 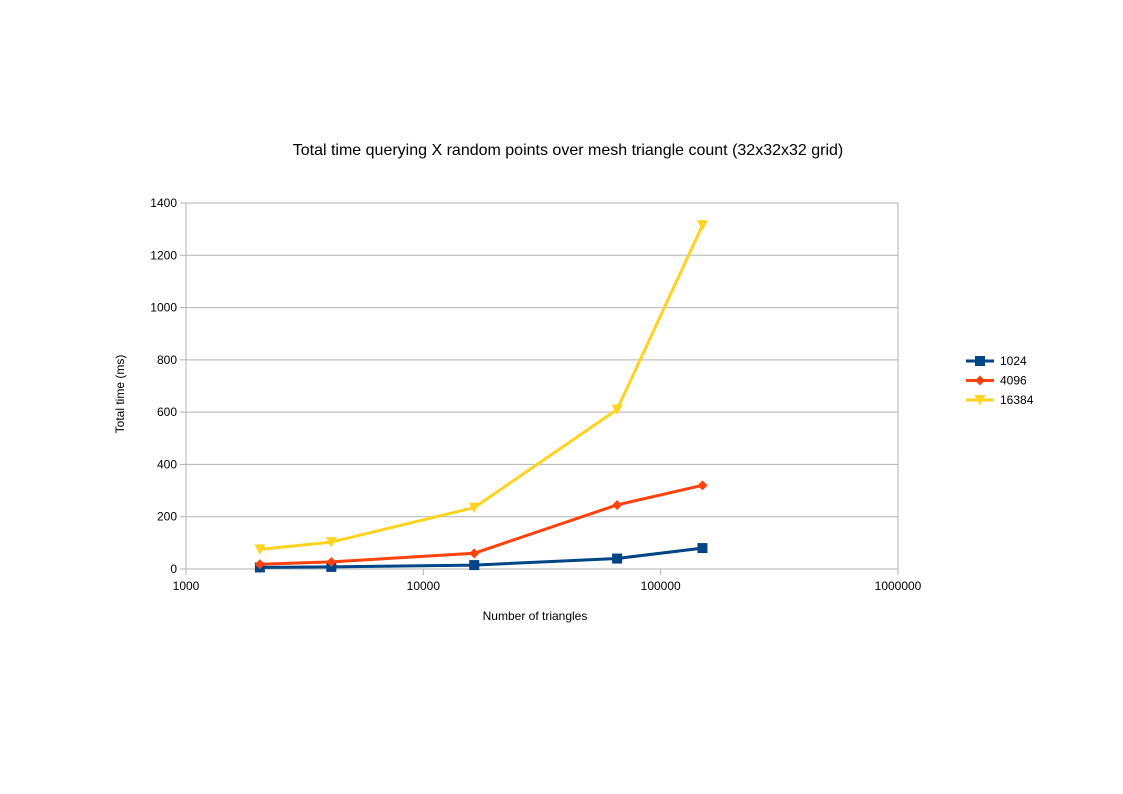 I want to click on x-tick-label: 10000, so click(x=424, y=586).